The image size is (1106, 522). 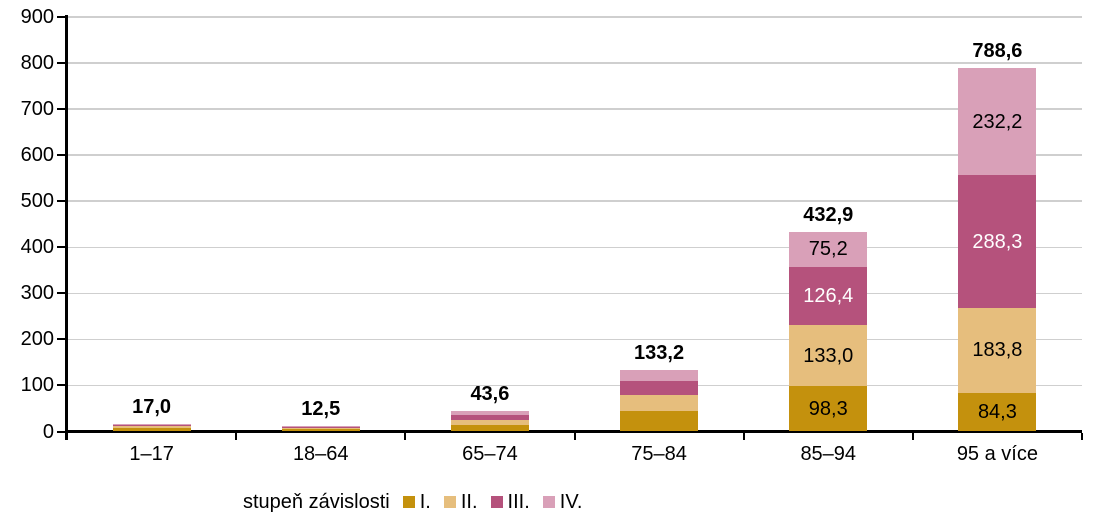 What do you see at coordinates (37, 201) in the screenshot?
I see `y-axis-tick-label: 500` at bounding box center [37, 201].